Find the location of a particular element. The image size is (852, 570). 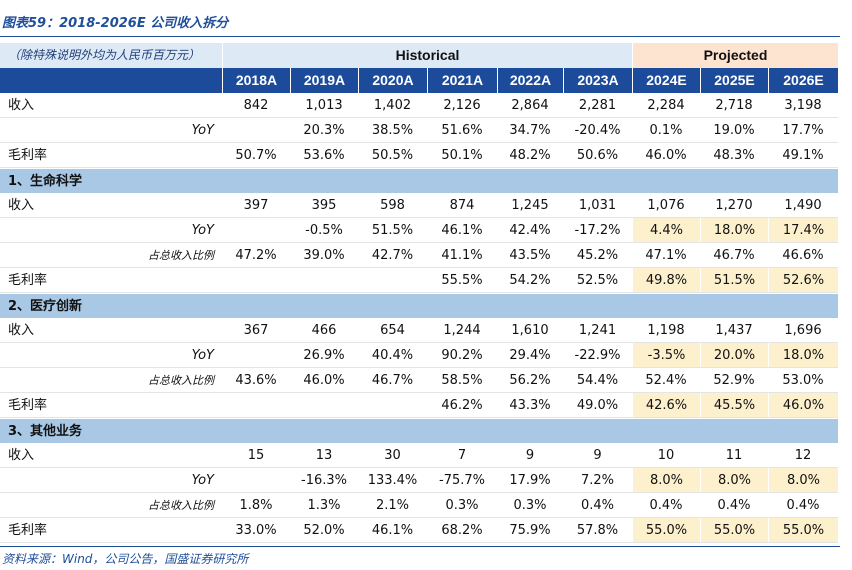

cell: 1,270 is located at coordinates (734, 205).